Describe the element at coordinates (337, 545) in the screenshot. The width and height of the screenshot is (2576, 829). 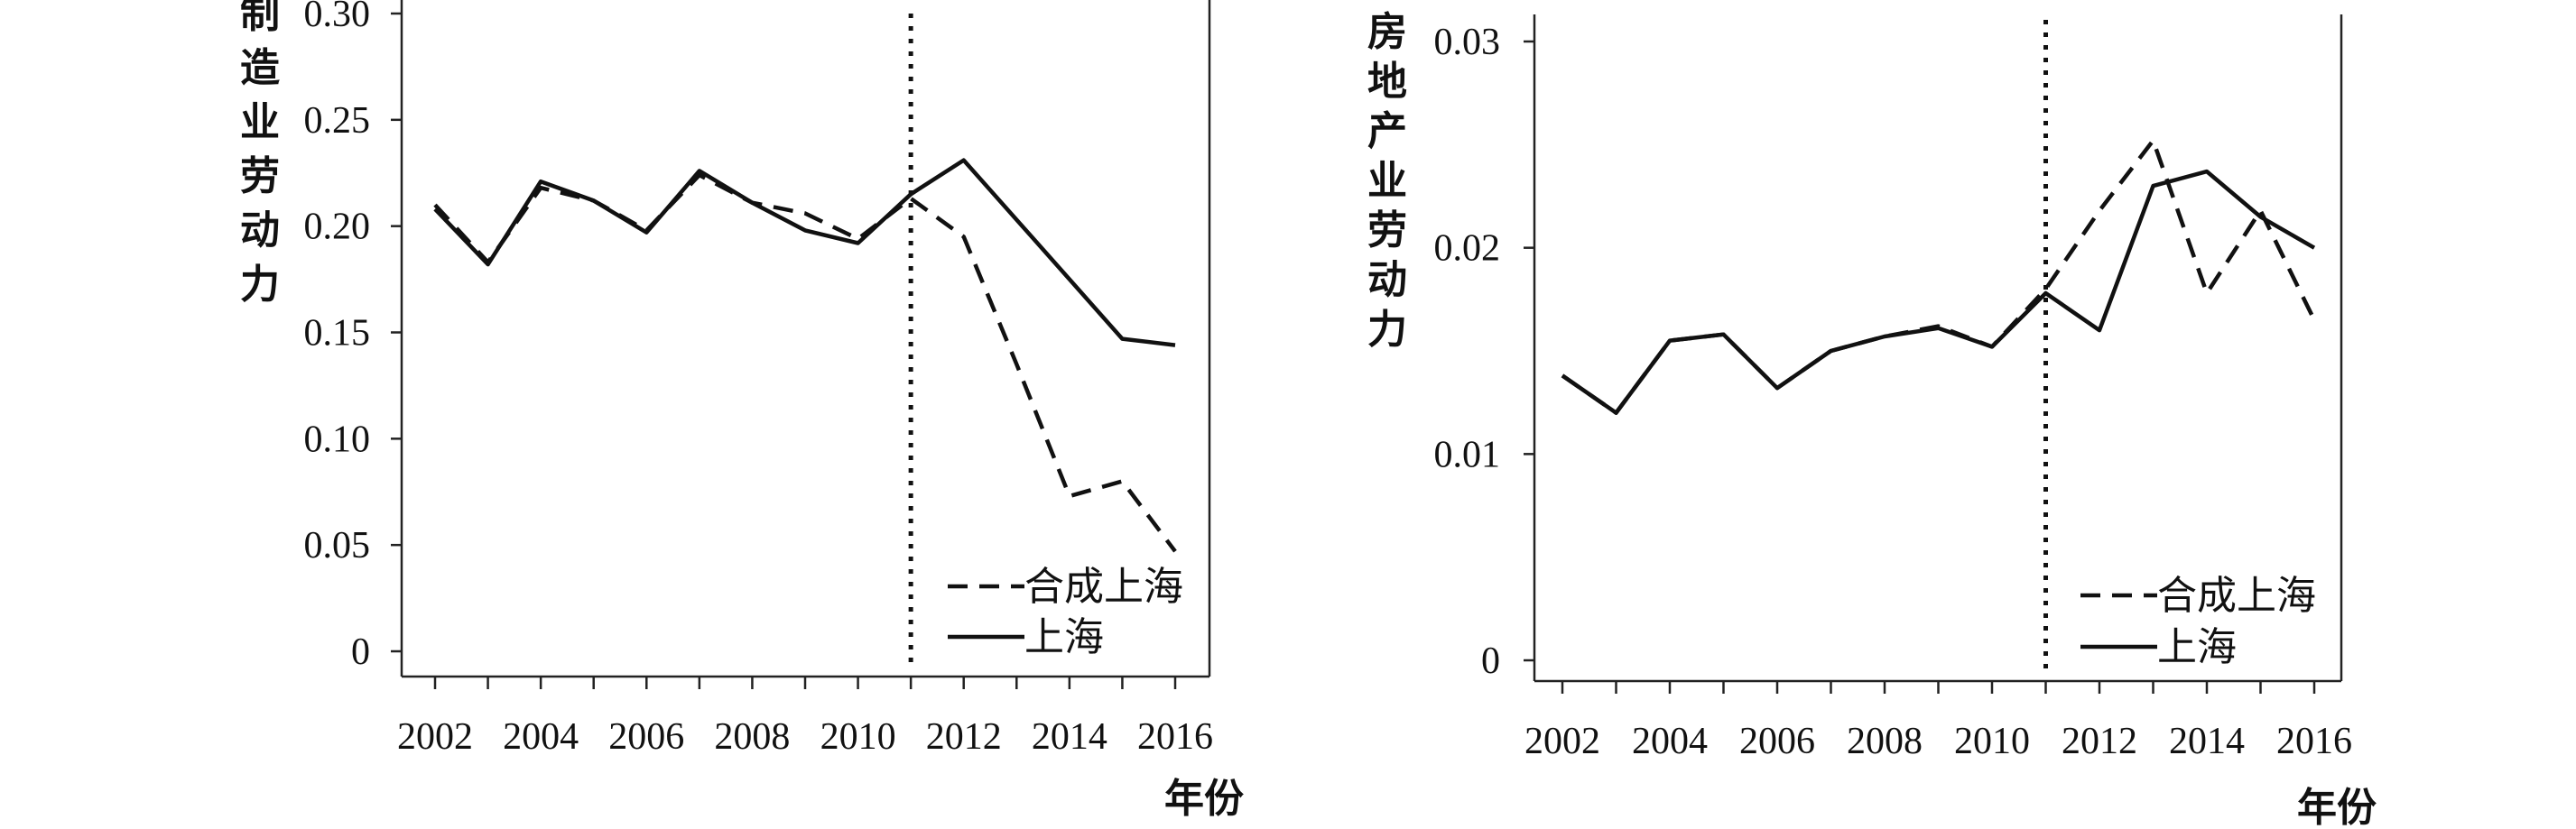
I see `y-tick-label: 0.05` at that location.